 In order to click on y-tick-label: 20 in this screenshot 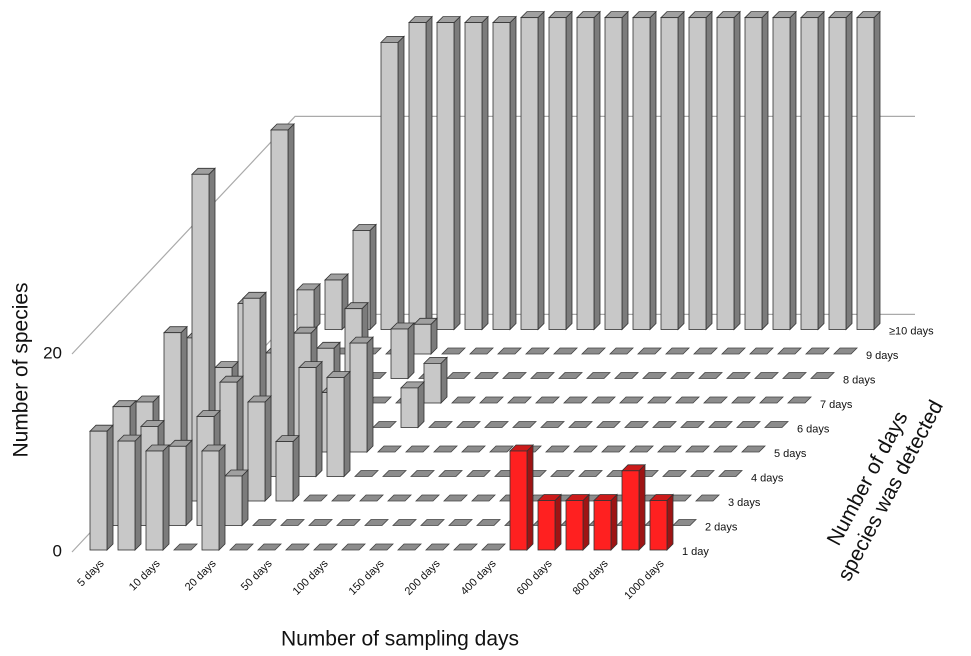, I will do `click(52, 352)`.